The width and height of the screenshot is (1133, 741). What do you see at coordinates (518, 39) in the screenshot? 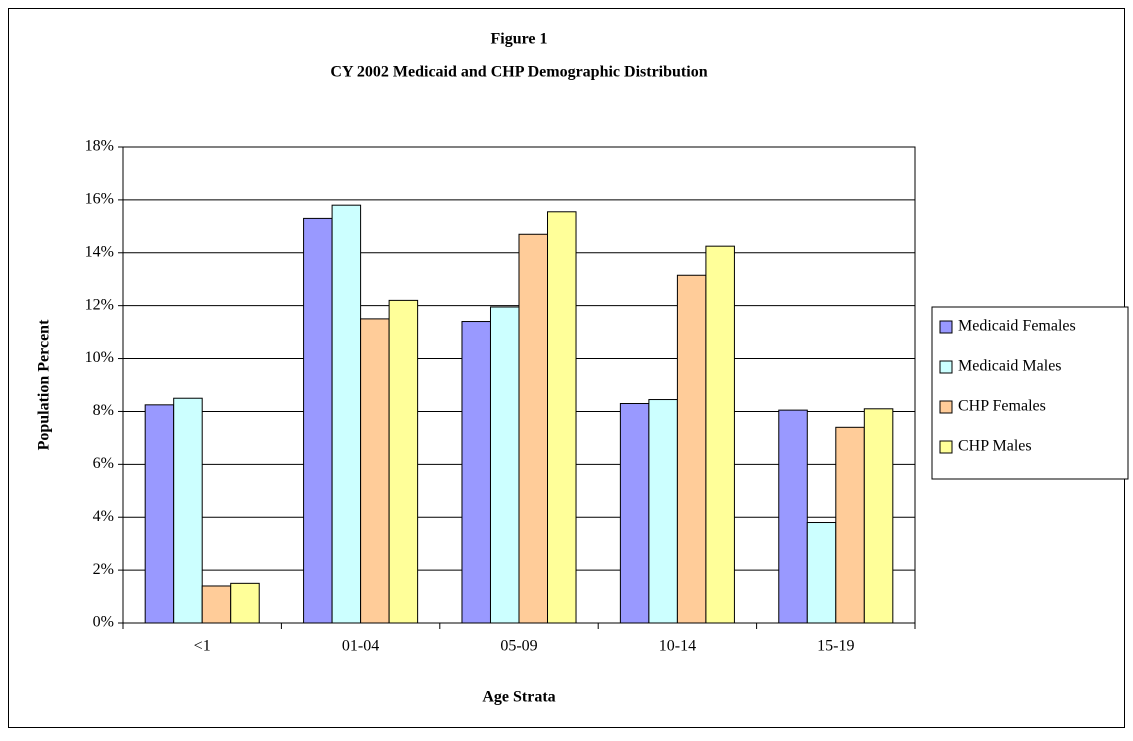
I see `chart-title: Figure 1` at bounding box center [518, 39].